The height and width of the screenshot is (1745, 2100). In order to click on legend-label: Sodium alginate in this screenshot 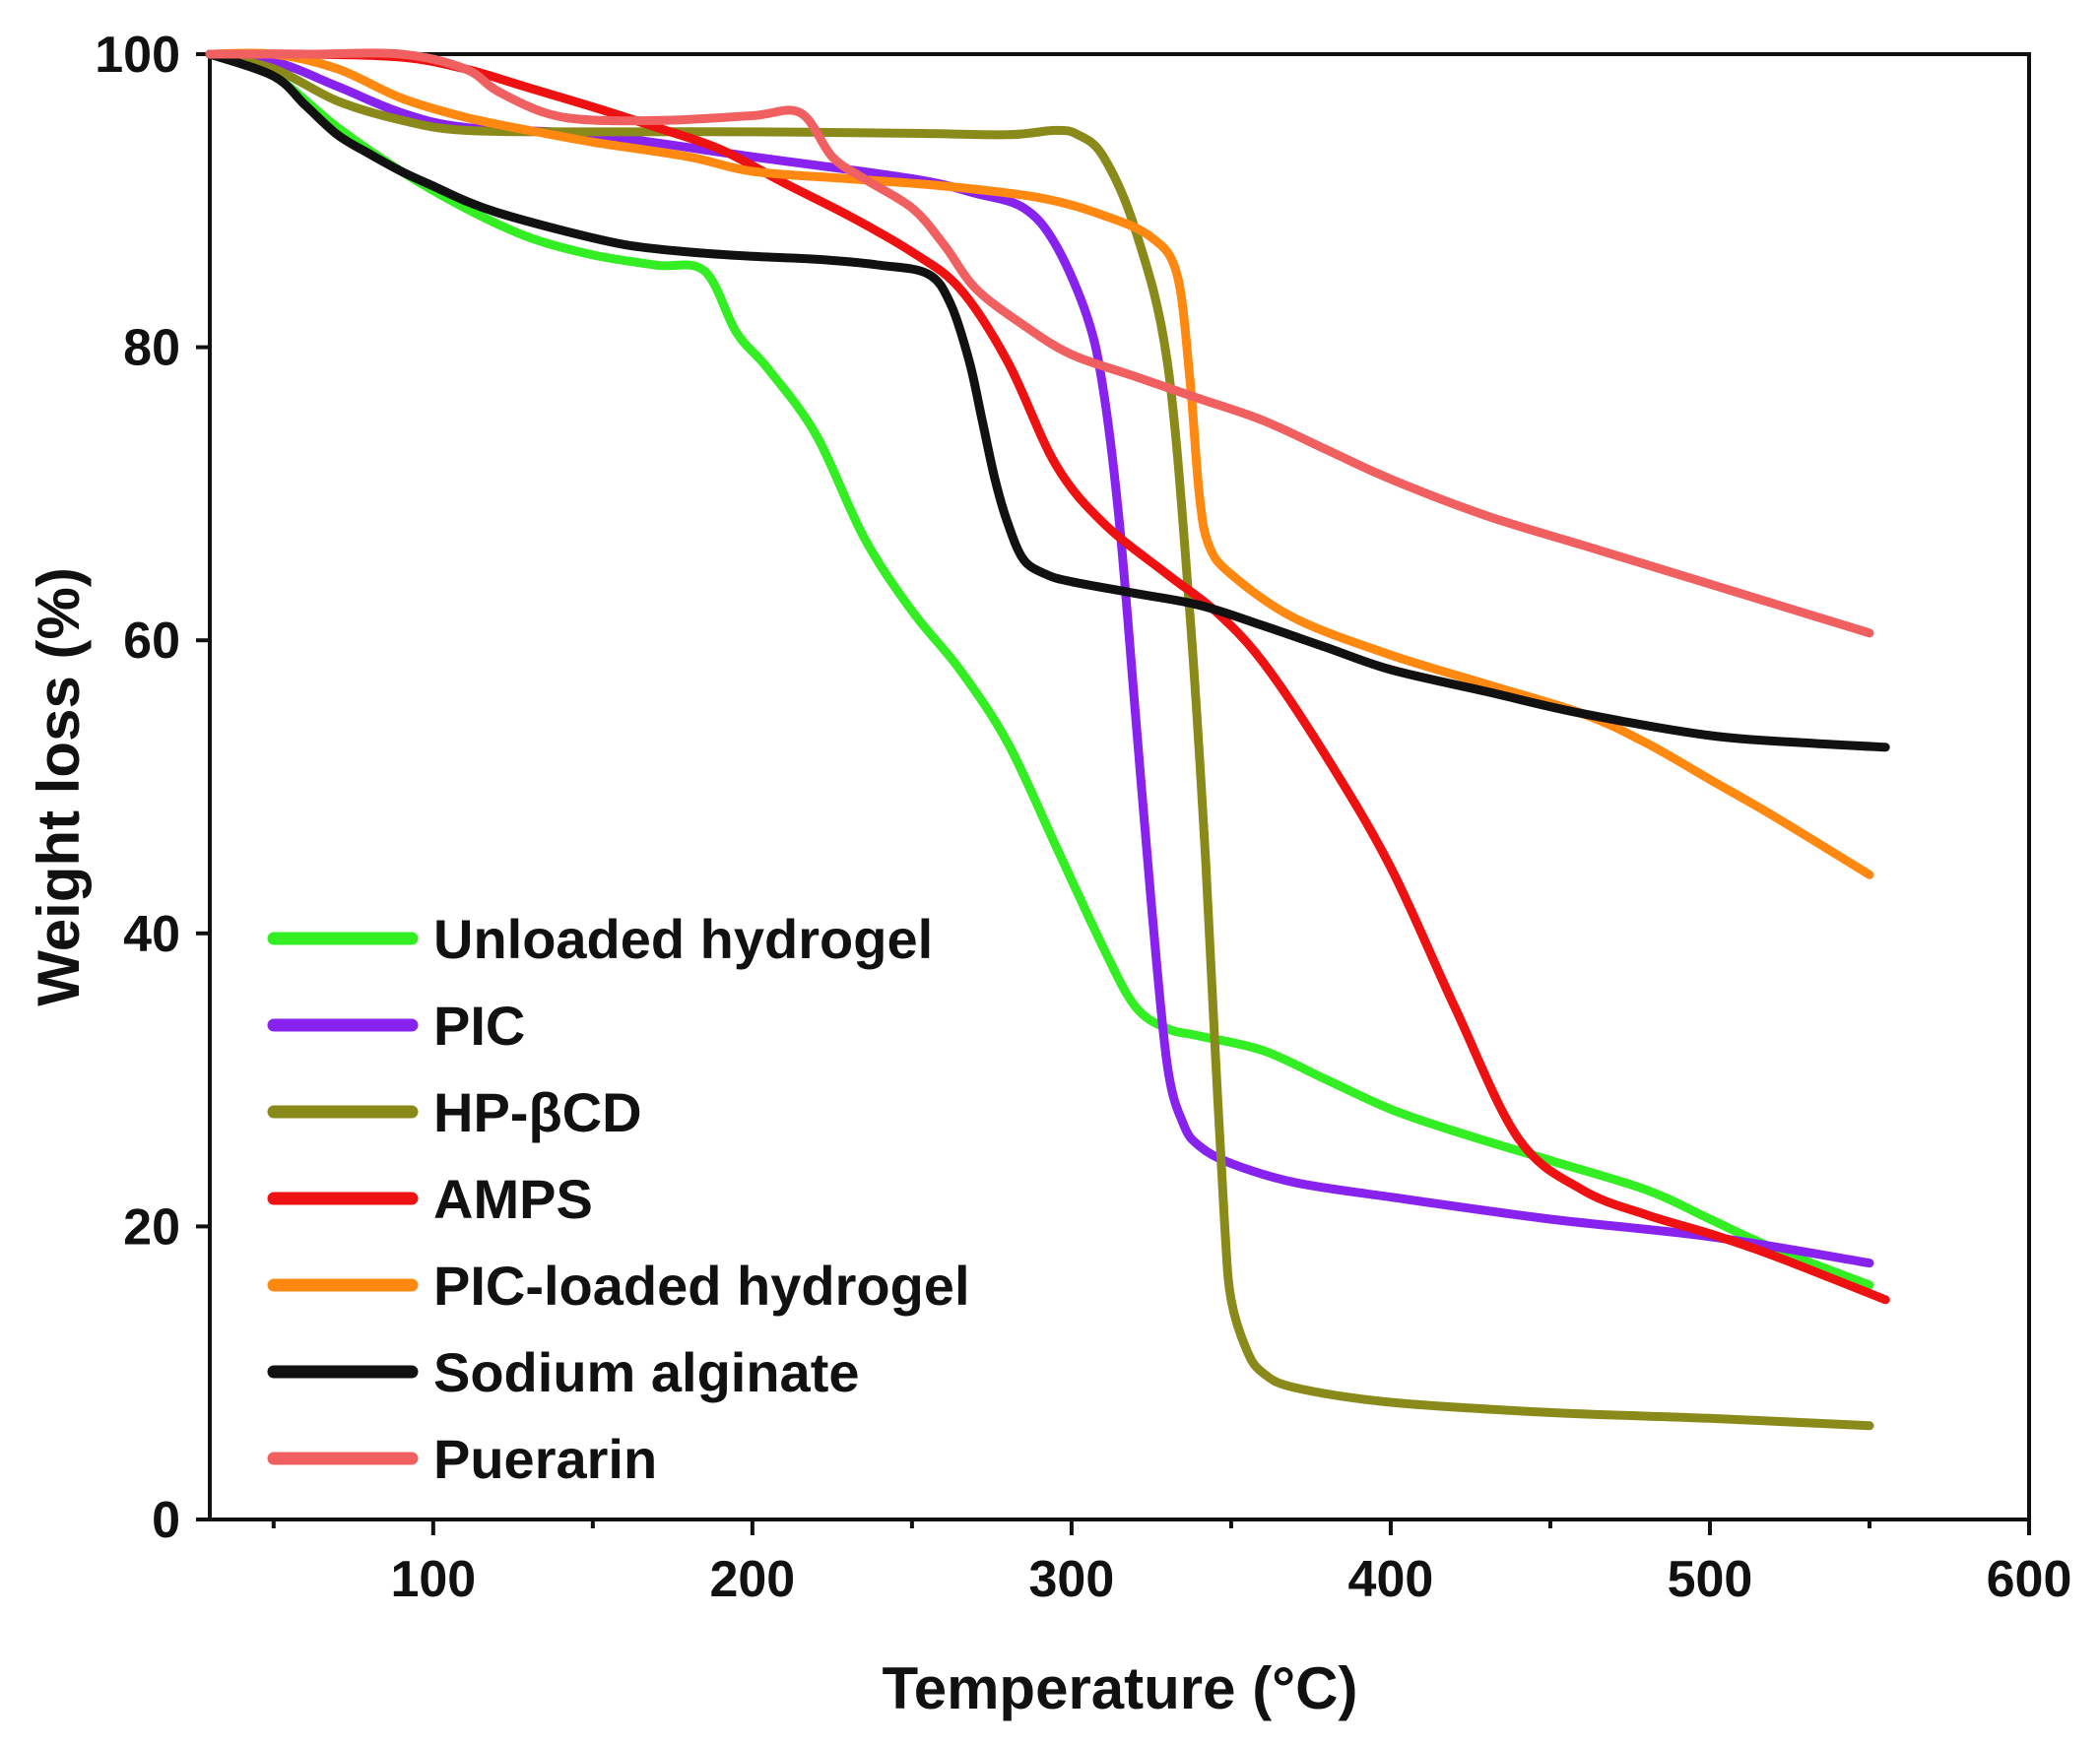, I will do `click(647, 1372)`.